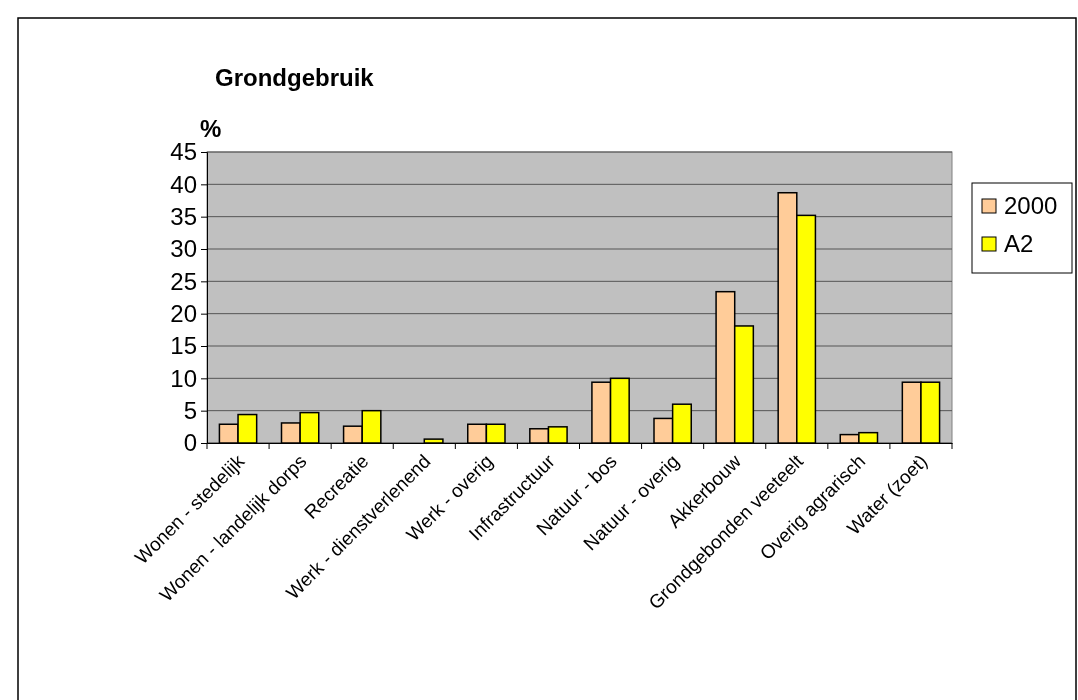  Describe the element at coordinates (190, 410) in the screenshot. I see `y-tick-label: 5` at that location.